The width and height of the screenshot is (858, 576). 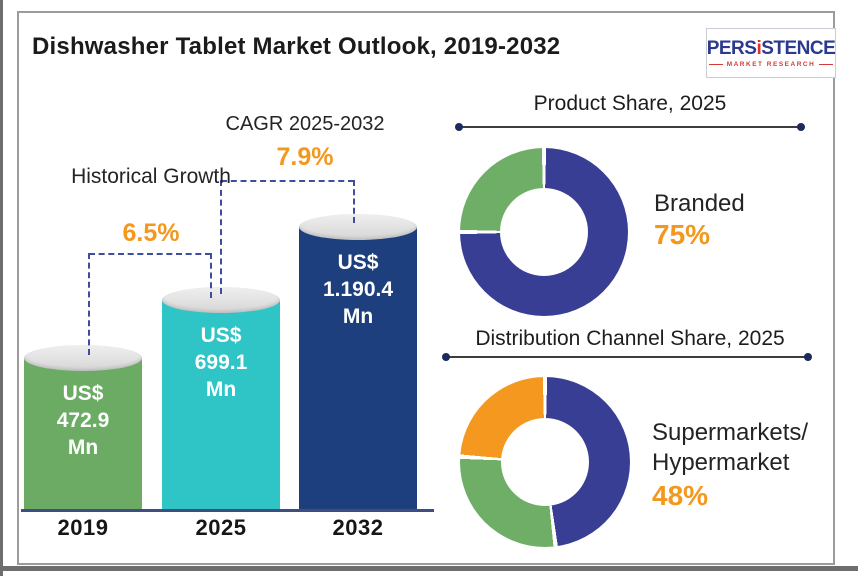 I want to click on product-share-donut, so click(x=544, y=232).